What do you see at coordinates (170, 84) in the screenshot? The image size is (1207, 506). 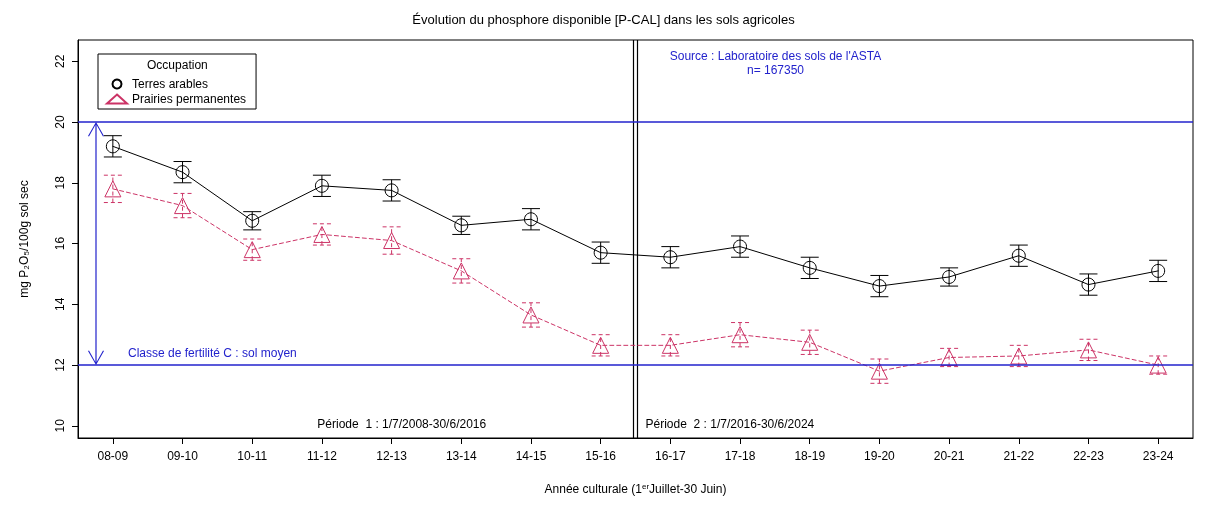 I see `legend-label: Terres arables` at bounding box center [170, 84].